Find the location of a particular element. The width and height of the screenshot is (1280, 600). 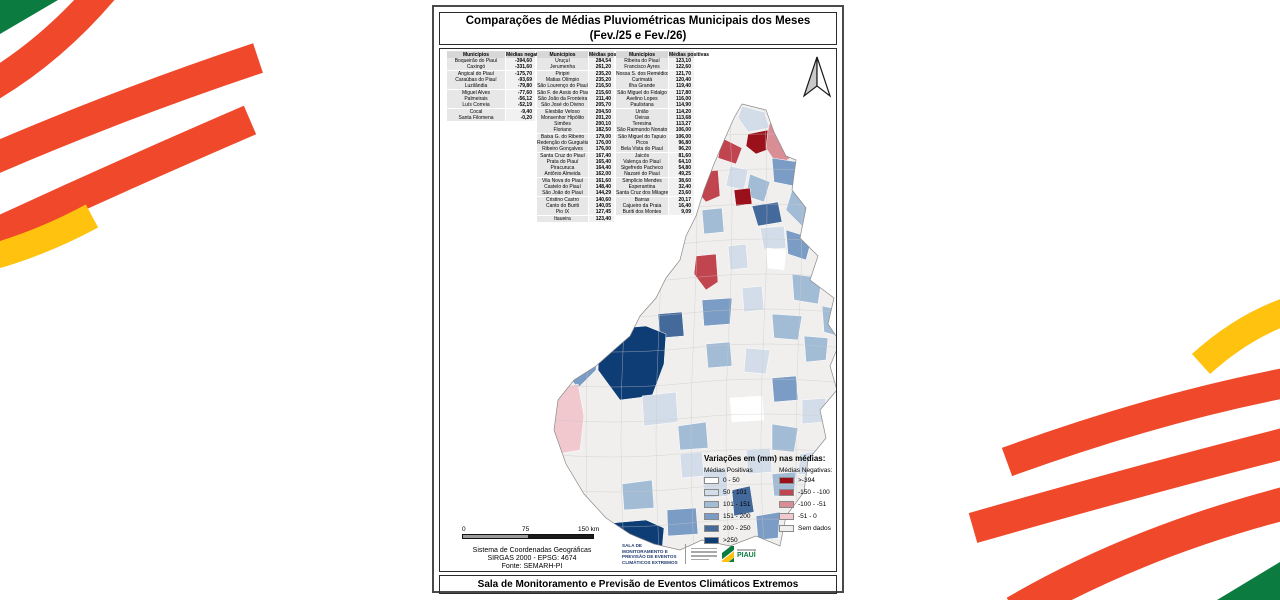

table-row: Simplício Mendes 38,60 is located at coordinates (655, 180).